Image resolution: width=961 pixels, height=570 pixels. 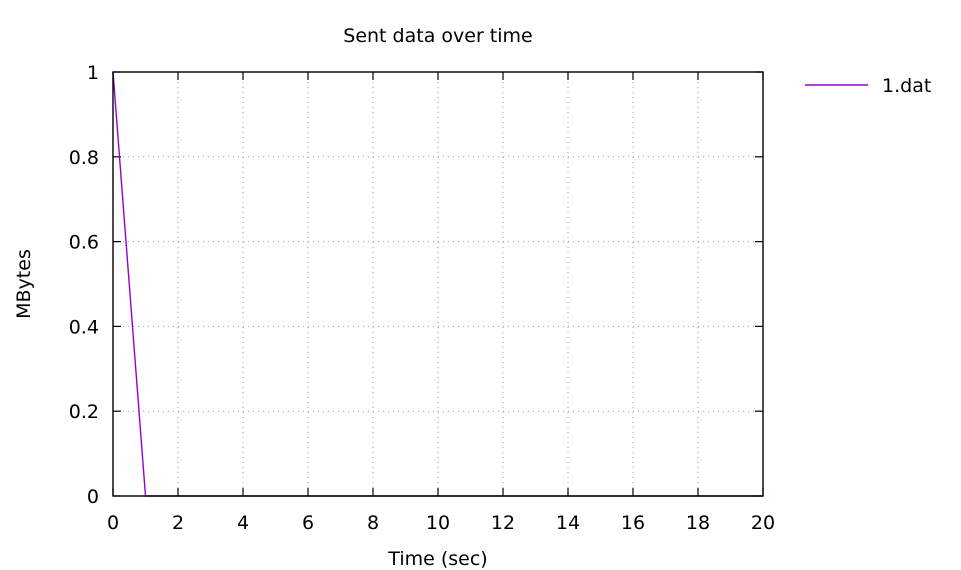 What do you see at coordinates (84, 412) in the screenshot?
I see `y-tick-label: 0.2` at bounding box center [84, 412].